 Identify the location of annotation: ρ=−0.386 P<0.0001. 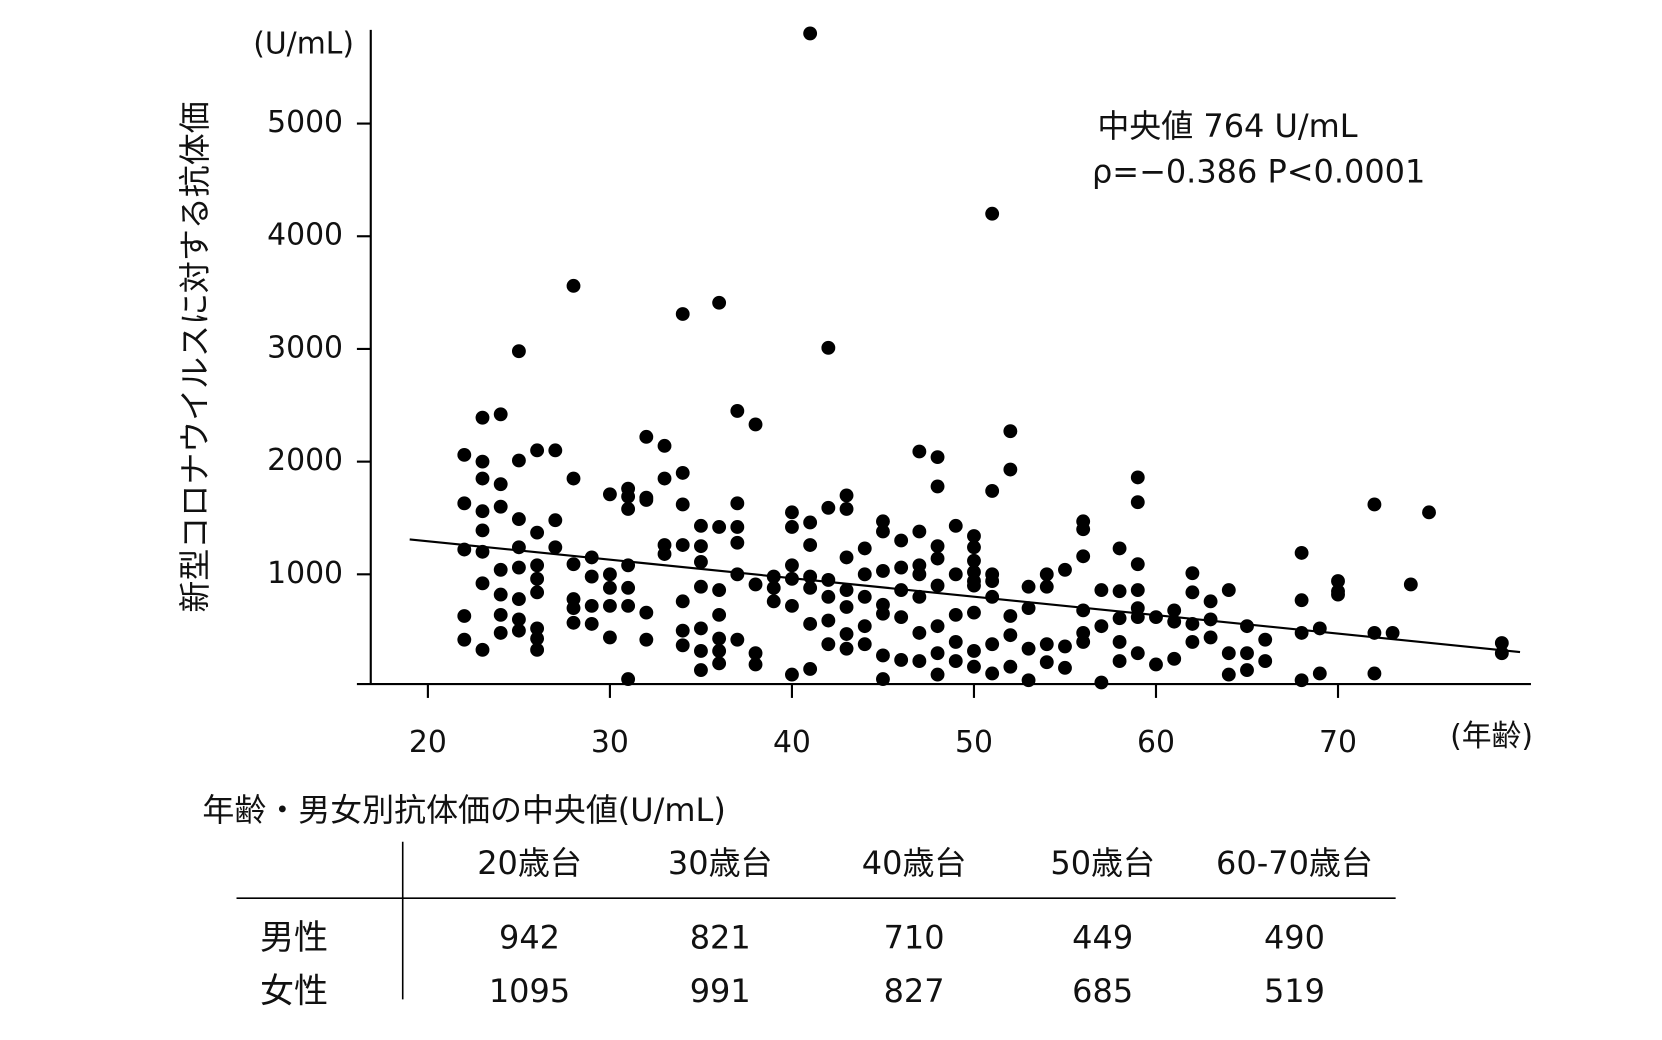
(1258, 172).